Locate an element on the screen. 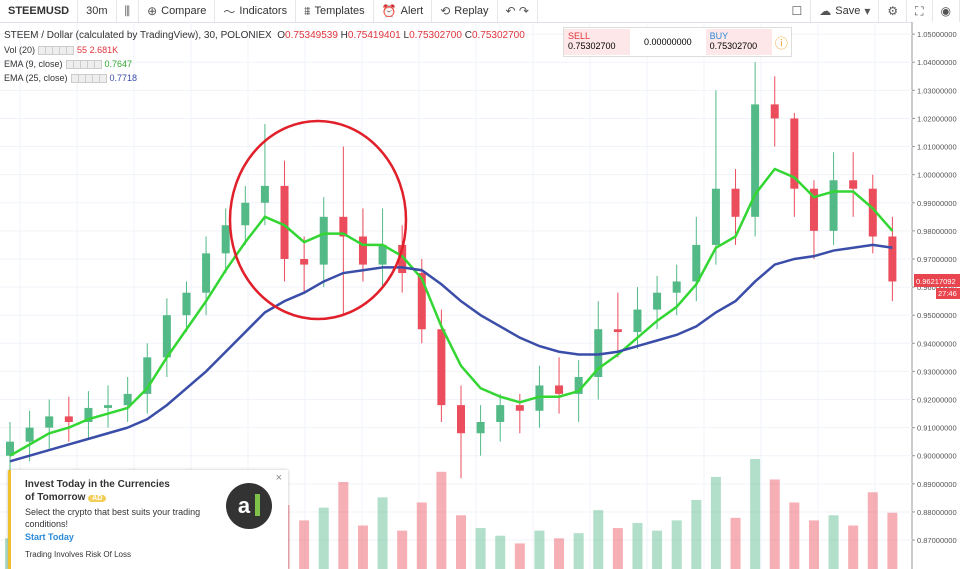  compare: ⊕ Compare is located at coordinates (177, 11).